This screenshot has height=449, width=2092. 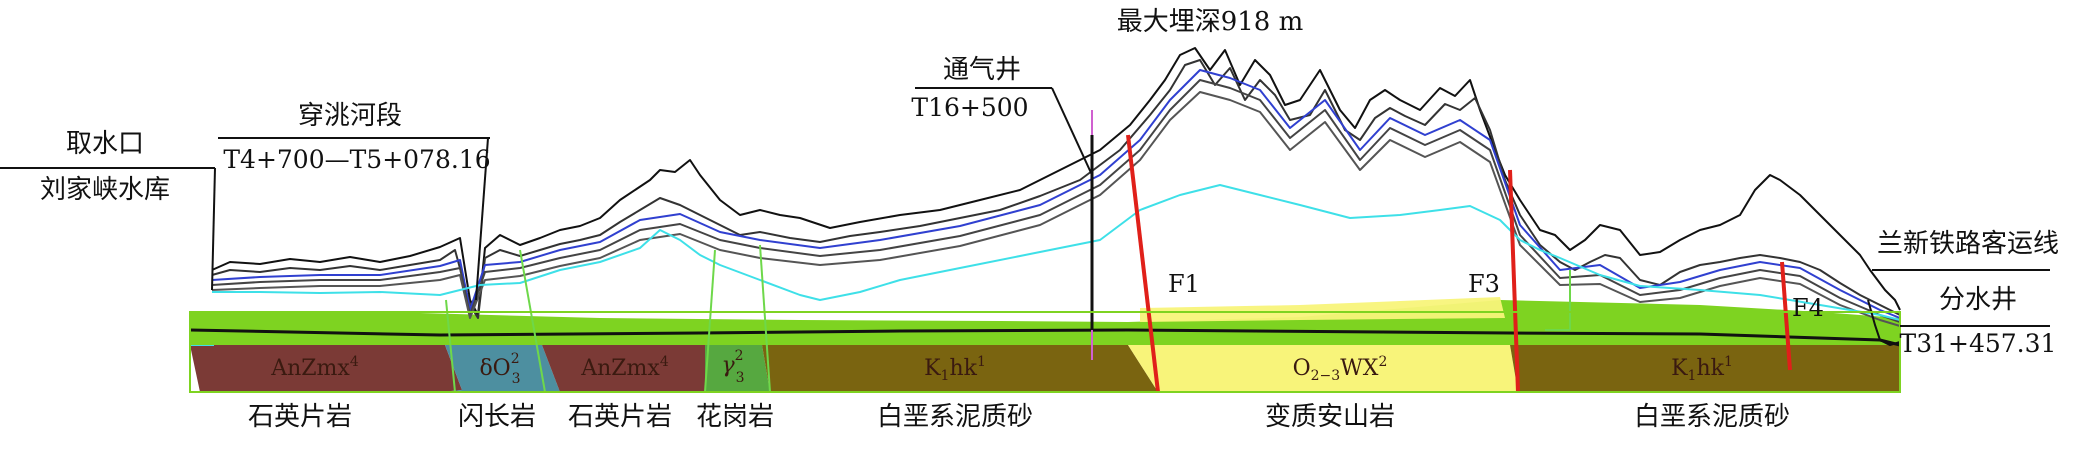 What do you see at coordinates (356, 159) in the screenshot?
I see `river-crossing-station-label: T4+700—T5+078.16` at bounding box center [356, 159].